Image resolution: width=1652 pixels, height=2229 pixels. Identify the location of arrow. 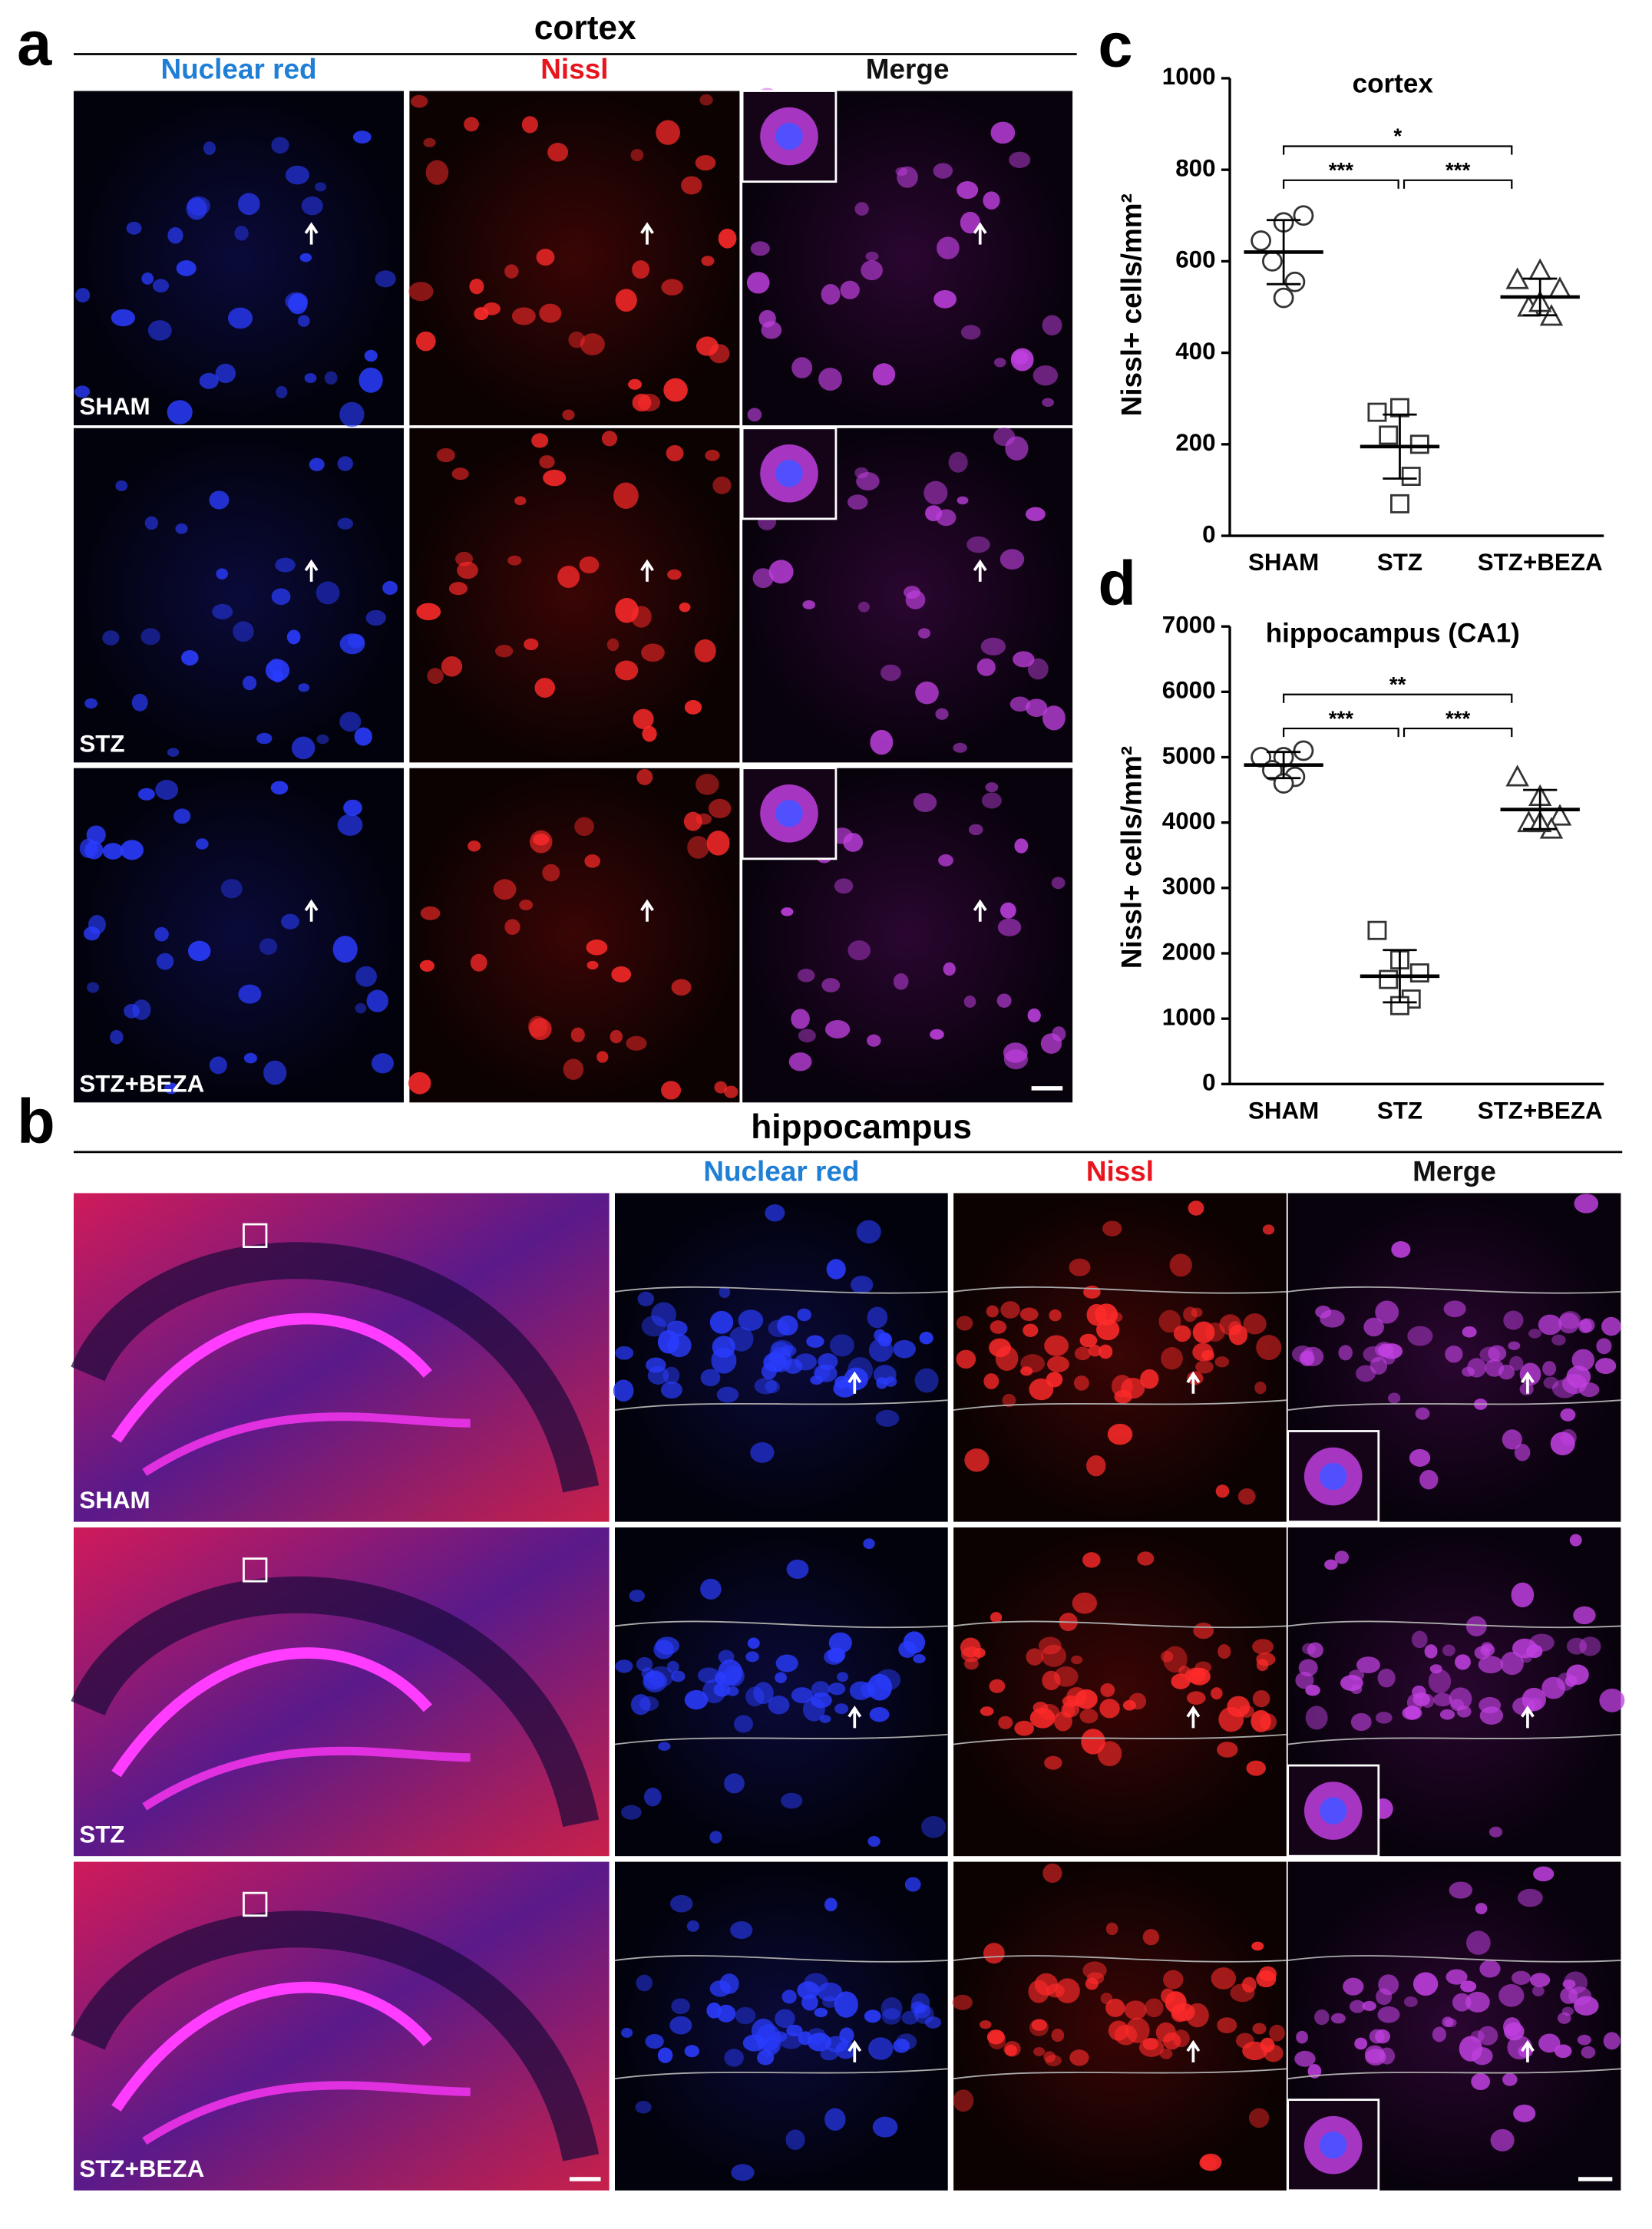
(1193, 2051).